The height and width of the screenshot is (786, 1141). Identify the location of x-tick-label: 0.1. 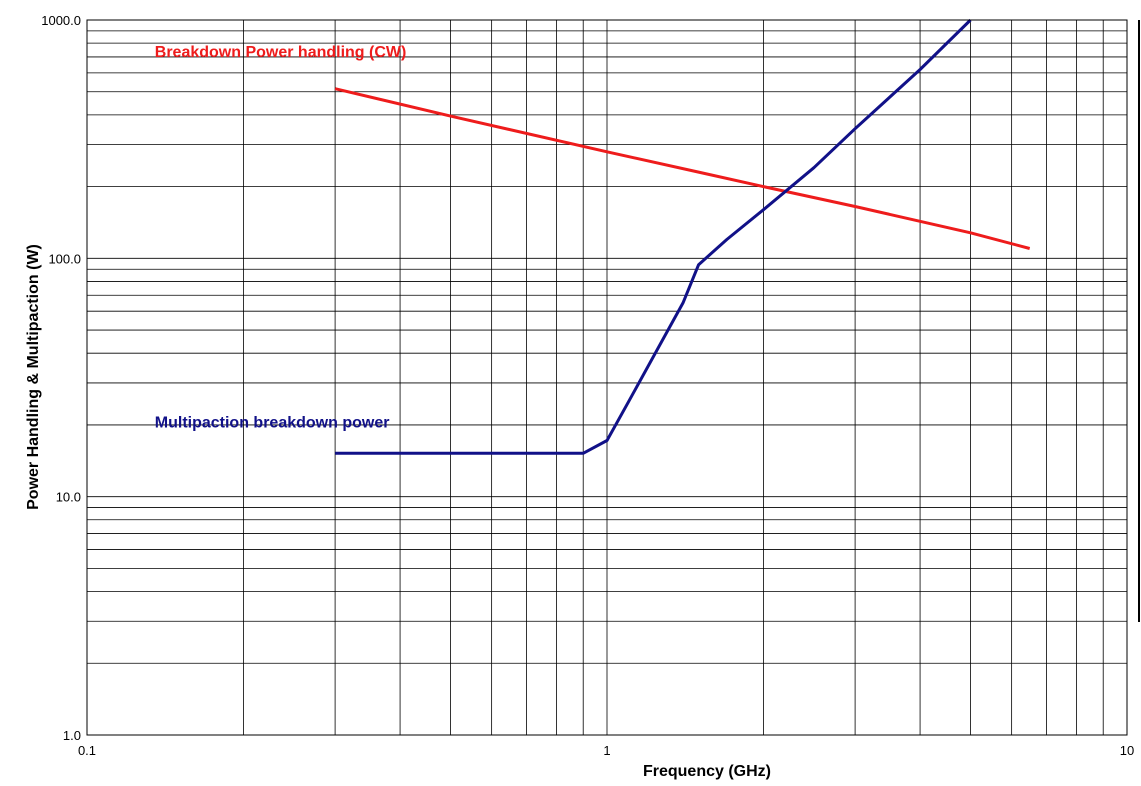
(87, 750).